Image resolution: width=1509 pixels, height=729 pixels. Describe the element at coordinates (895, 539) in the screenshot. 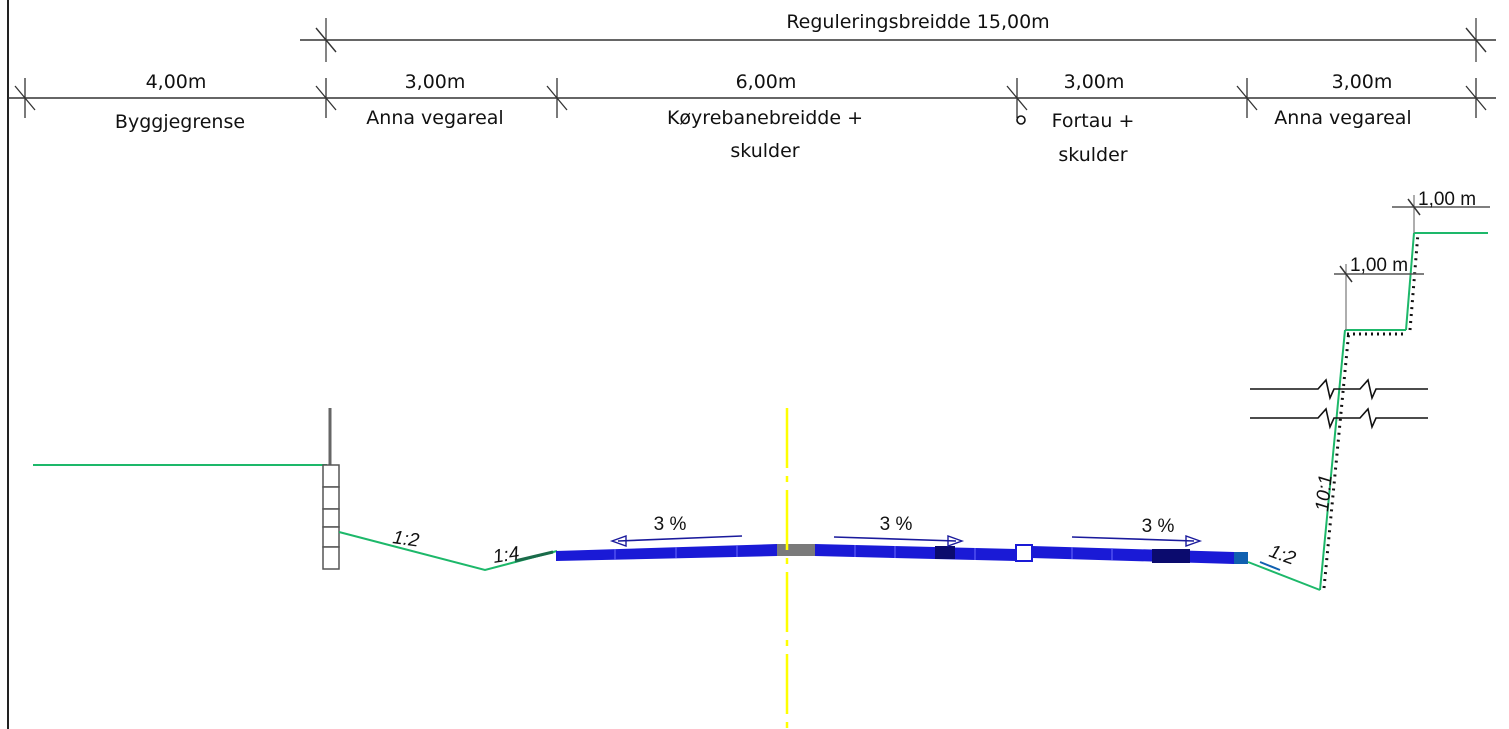

I see `crossfall-arrow-right-lane` at that location.